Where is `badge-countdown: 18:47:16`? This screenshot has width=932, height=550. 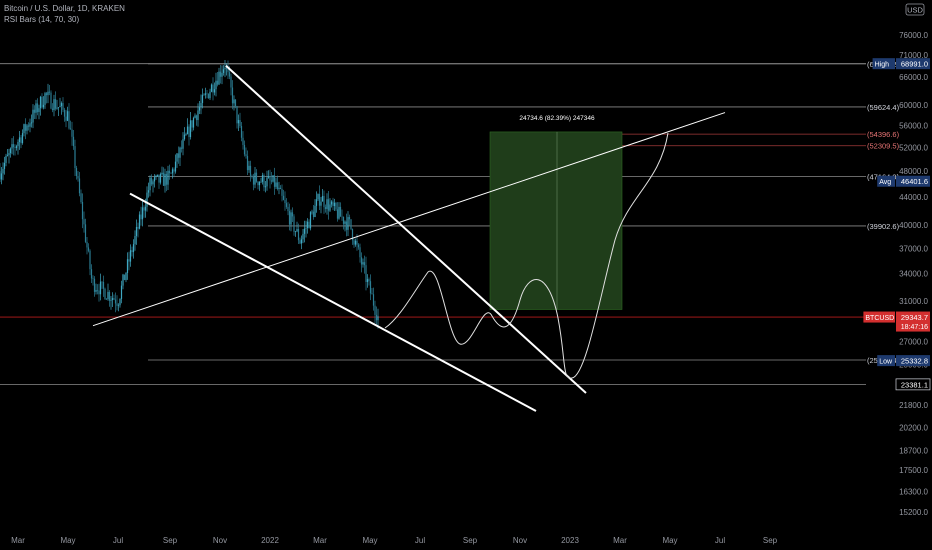
badge-countdown: 18:47:16 is located at coordinates (914, 327).